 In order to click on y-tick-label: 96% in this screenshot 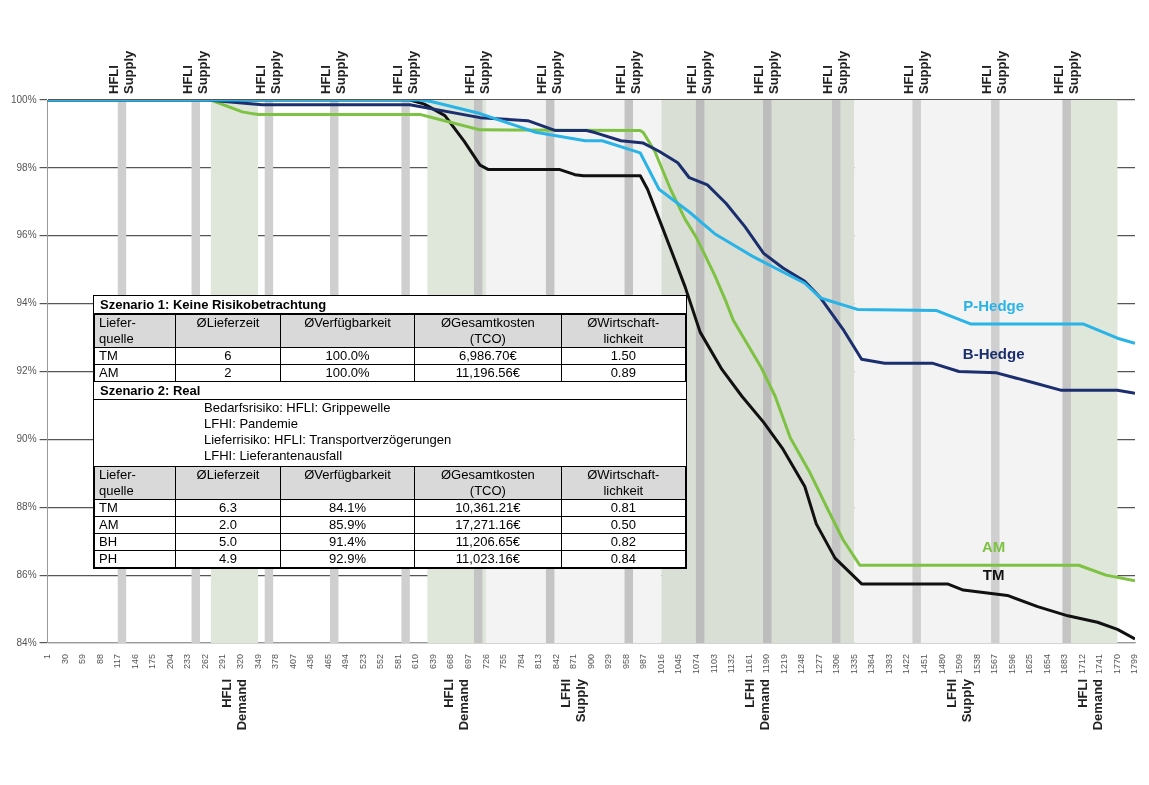, I will do `click(26, 235)`.